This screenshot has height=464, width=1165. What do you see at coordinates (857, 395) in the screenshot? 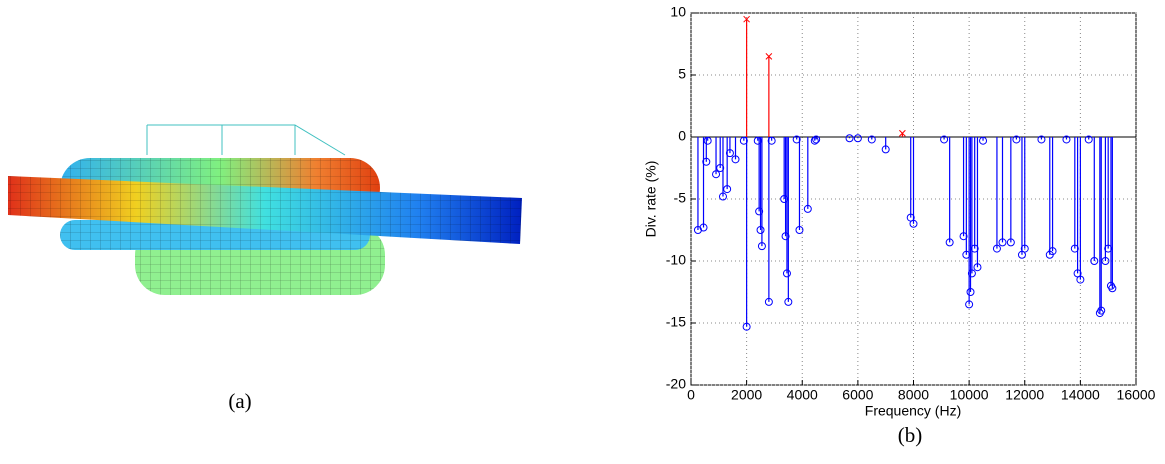
I see `x-tick-label: 6000` at bounding box center [857, 395].